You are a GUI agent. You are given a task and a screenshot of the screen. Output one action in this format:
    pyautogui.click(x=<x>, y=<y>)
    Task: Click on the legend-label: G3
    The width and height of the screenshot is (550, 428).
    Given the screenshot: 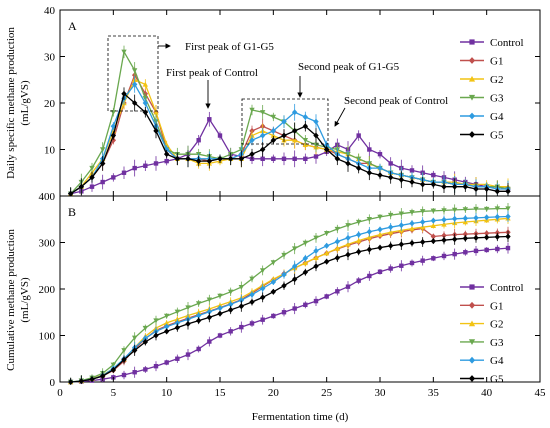 What is the action you would take?
    pyautogui.click(x=497, y=99)
    